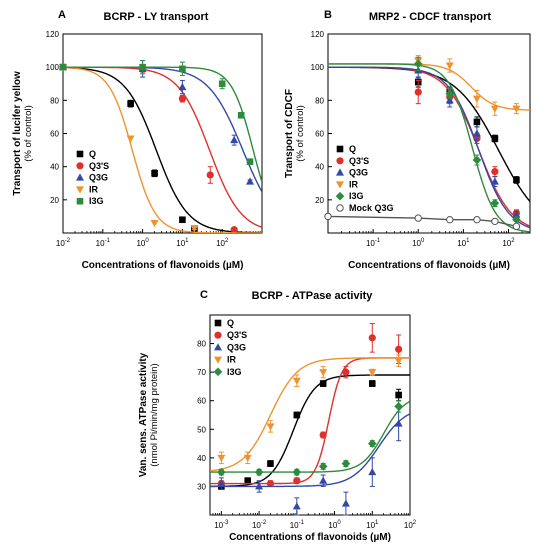 The height and width of the screenshot is (550, 540). What do you see at coordinates (234, 372) in the screenshot?
I see `legend-label: I3G` at bounding box center [234, 372].